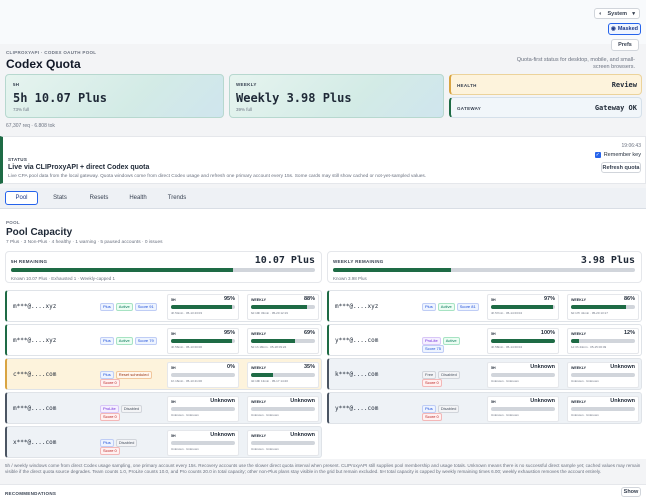  What do you see at coordinates (21, 198) in the screenshot?
I see `tab-pool: Pool` at bounding box center [21, 198].